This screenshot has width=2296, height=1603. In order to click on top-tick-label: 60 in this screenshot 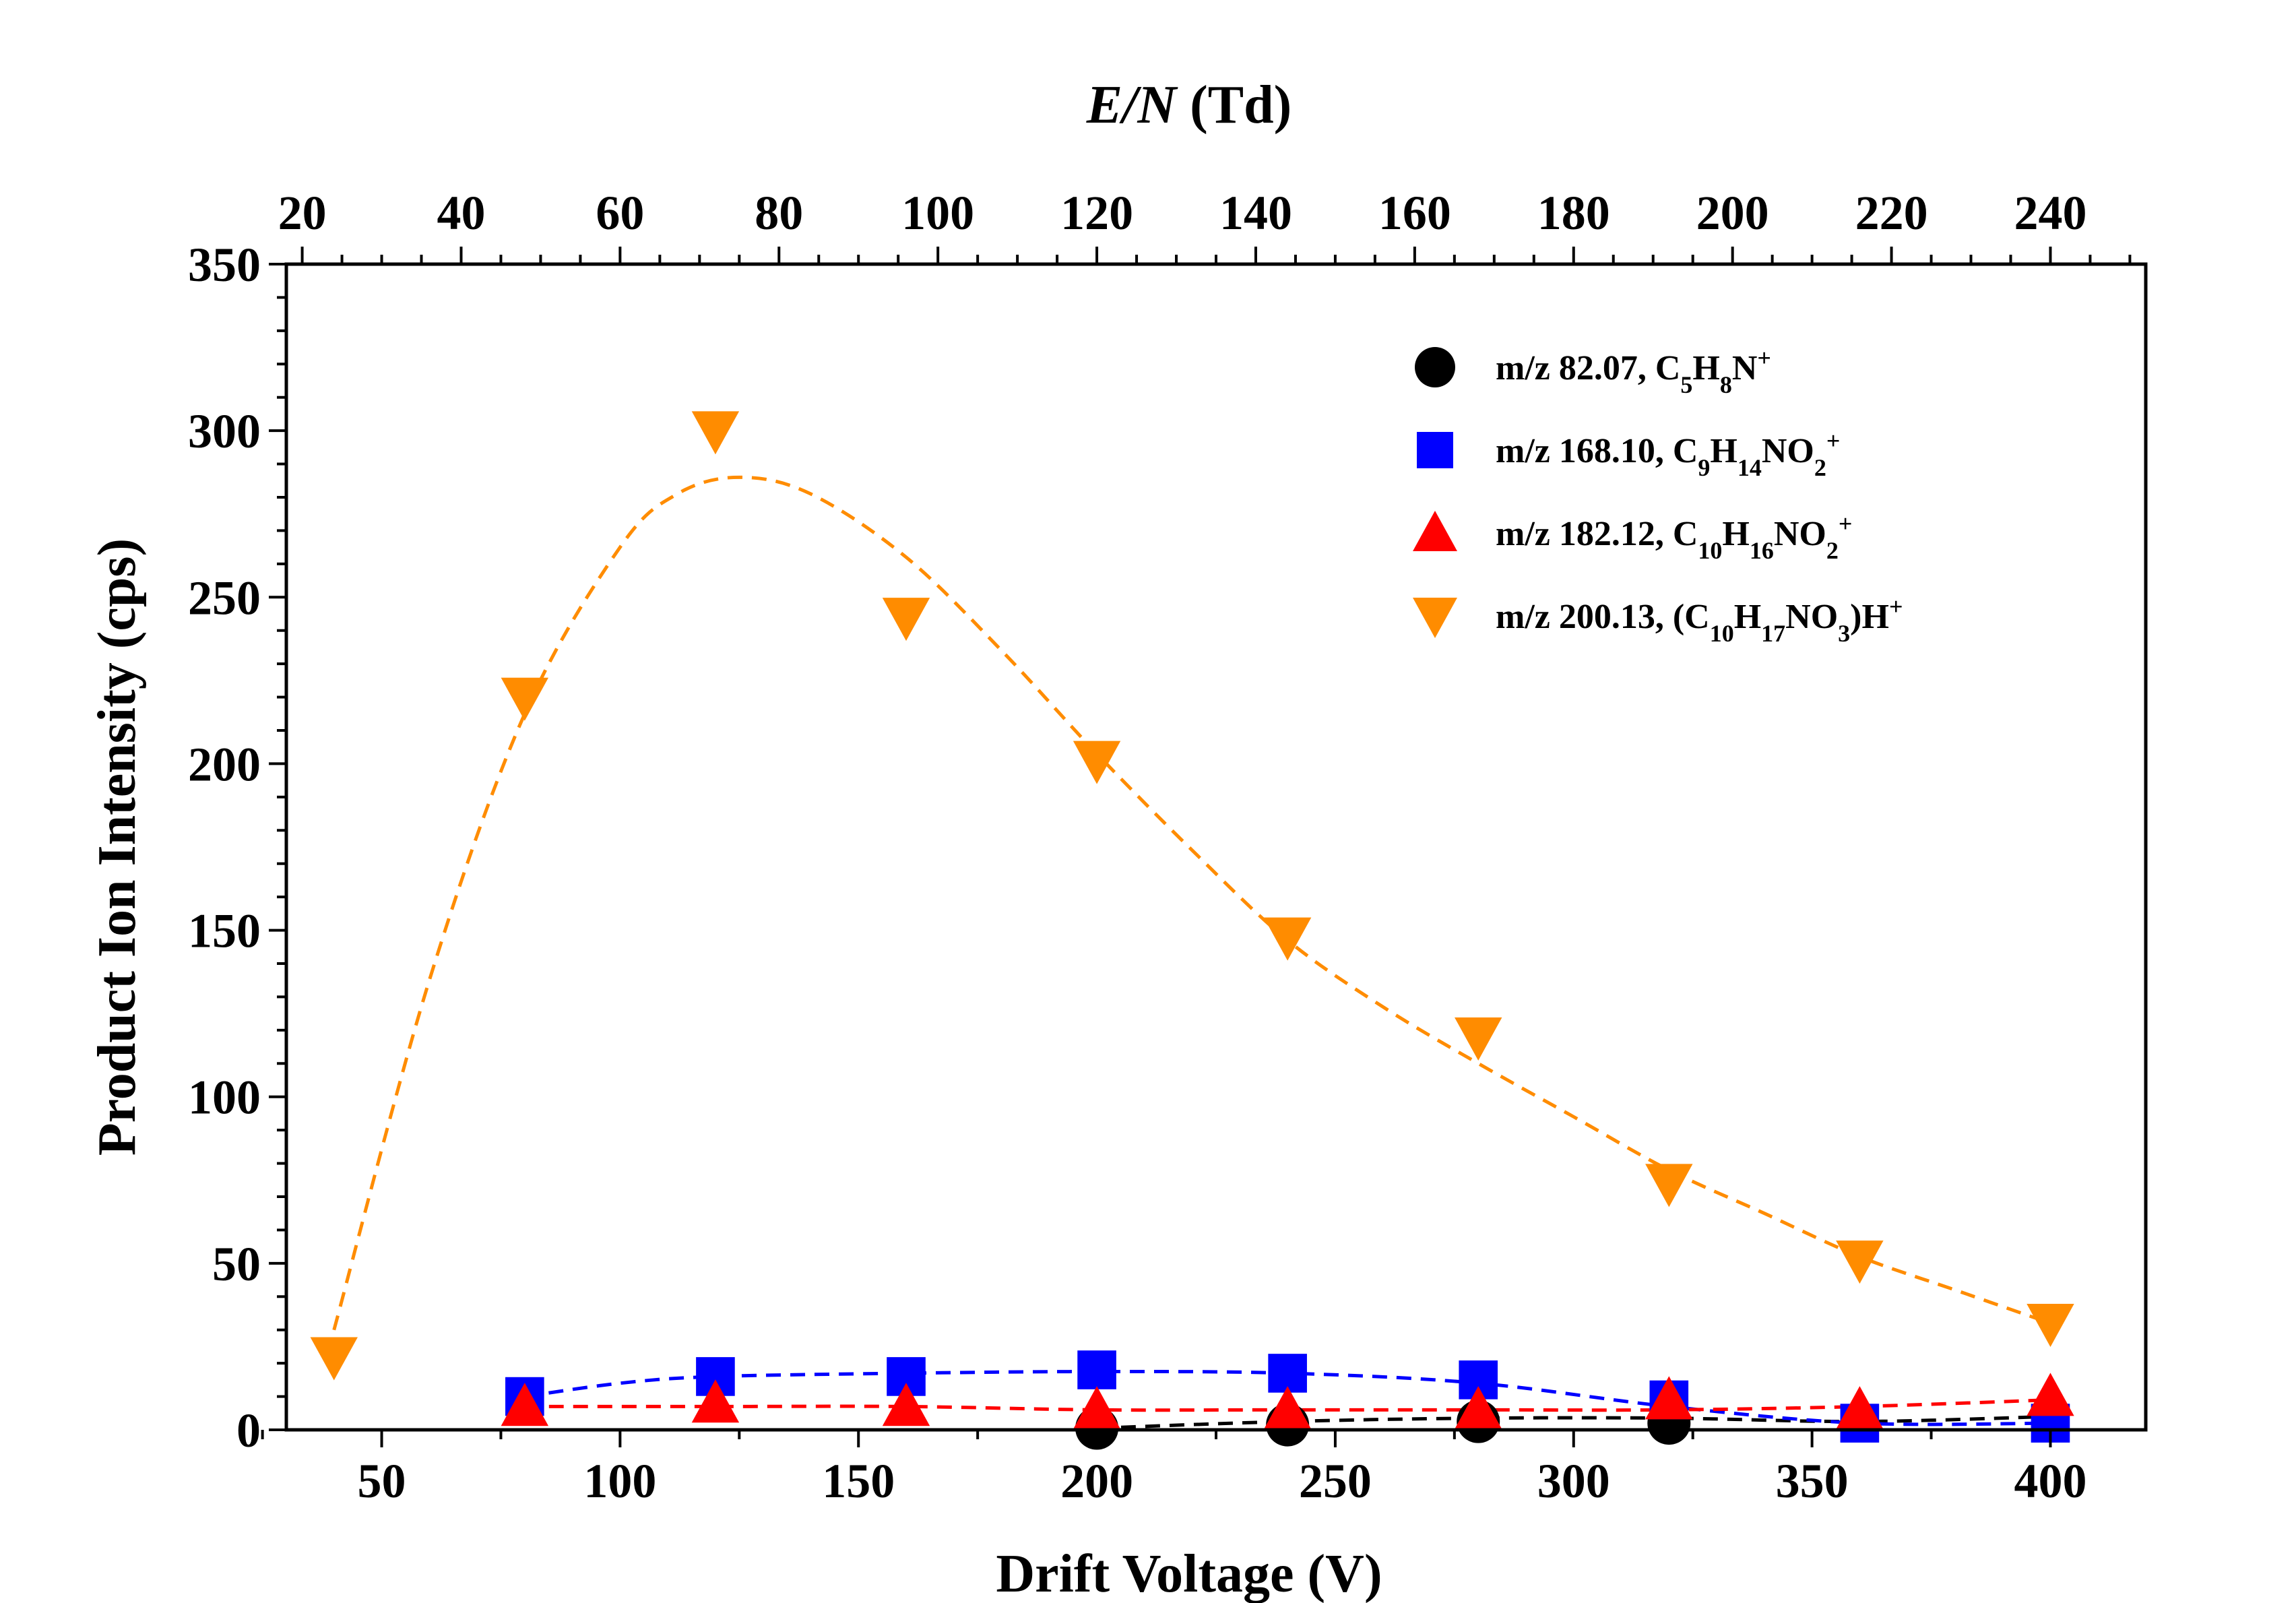, I will do `click(620, 213)`.